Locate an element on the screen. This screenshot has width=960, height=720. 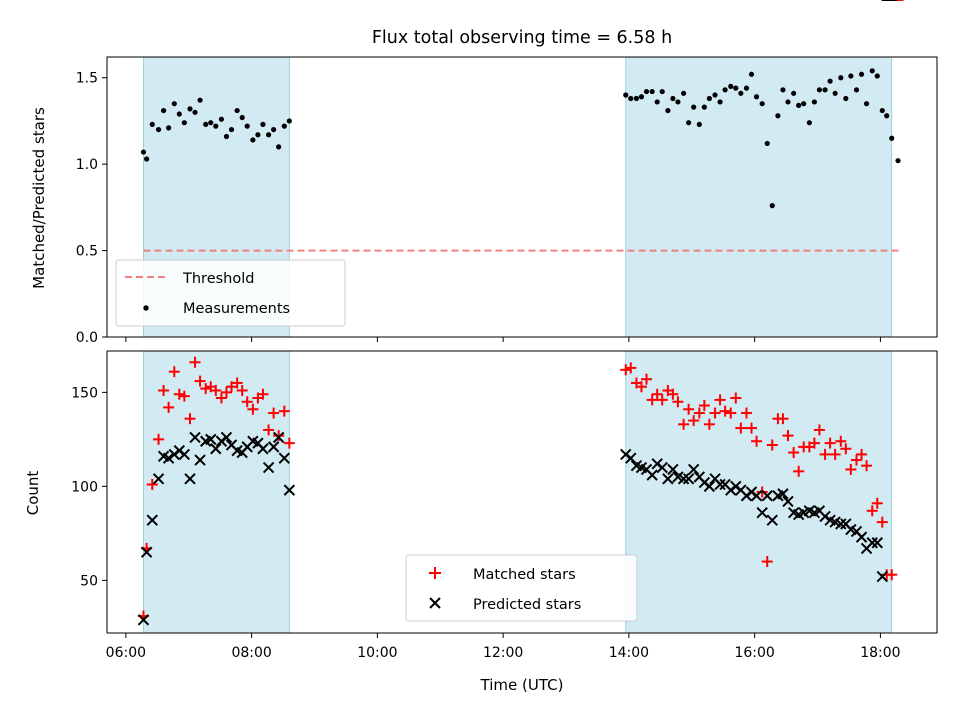
legend-measurements-swatch is located at coordinates (146, 308).